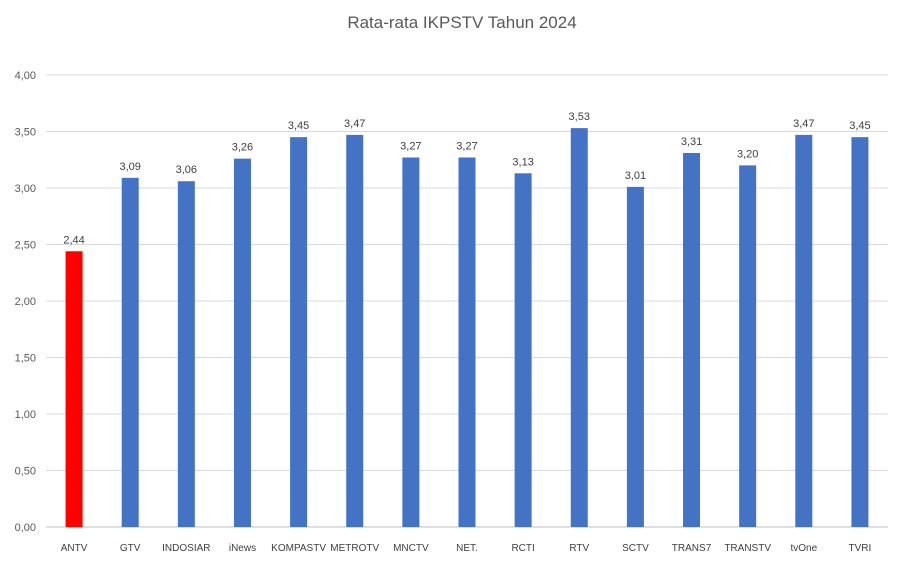  Describe the element at coordinates (25, 359) in the screenshot. I see `y-tick-label: 1,50` at that location.